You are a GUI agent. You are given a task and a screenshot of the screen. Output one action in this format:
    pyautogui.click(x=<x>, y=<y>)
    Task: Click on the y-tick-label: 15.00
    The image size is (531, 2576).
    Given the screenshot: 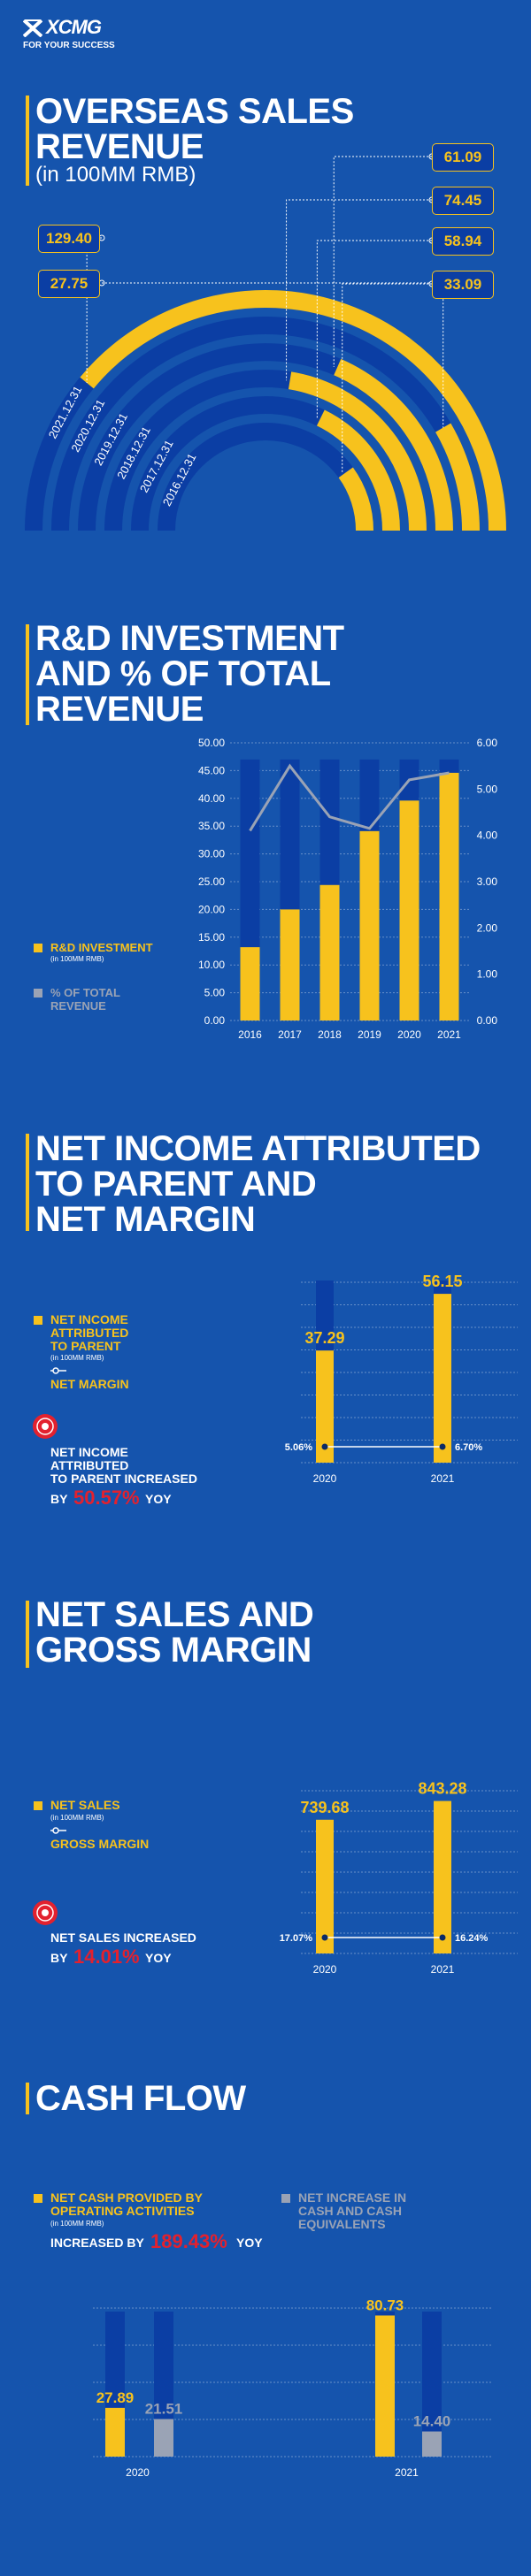 What is the action you would take?
    pyautogui.click(x=211, y=937)
    